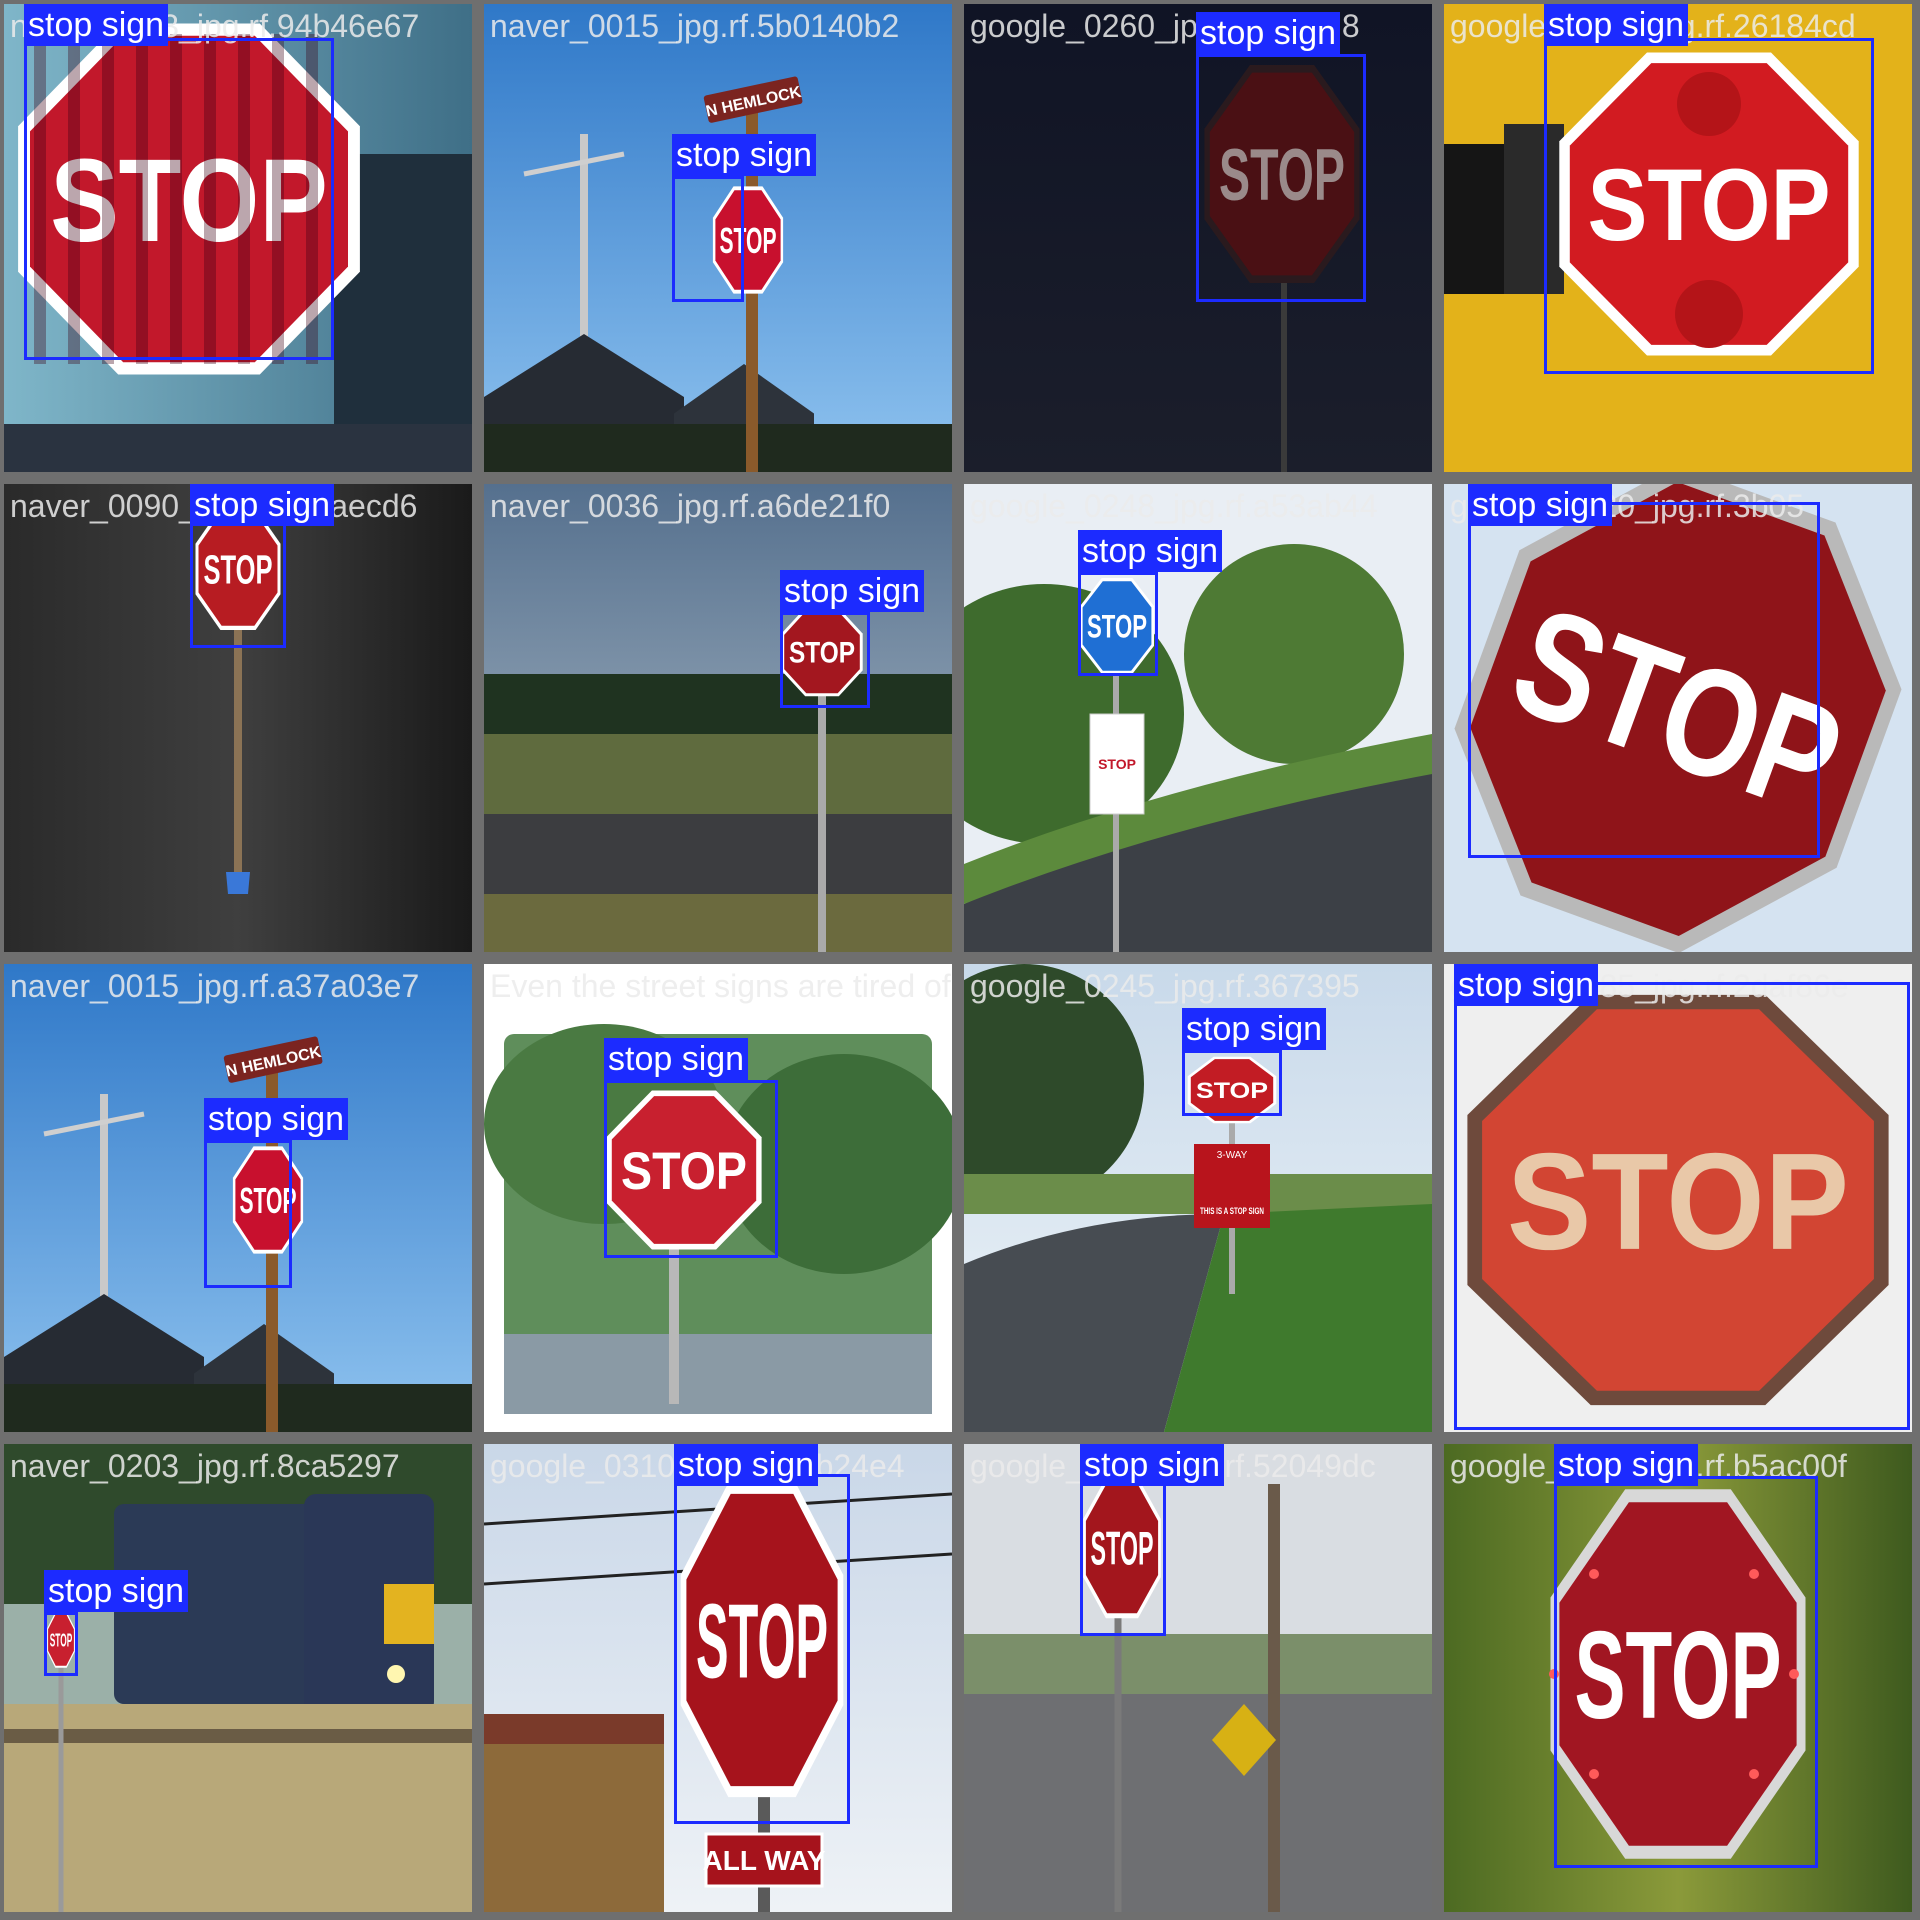 Image resolution: width=1920 pixels, height=1920 pixels. I want to click on scene-image: STOP ALL WAY, so click(718, 1678).